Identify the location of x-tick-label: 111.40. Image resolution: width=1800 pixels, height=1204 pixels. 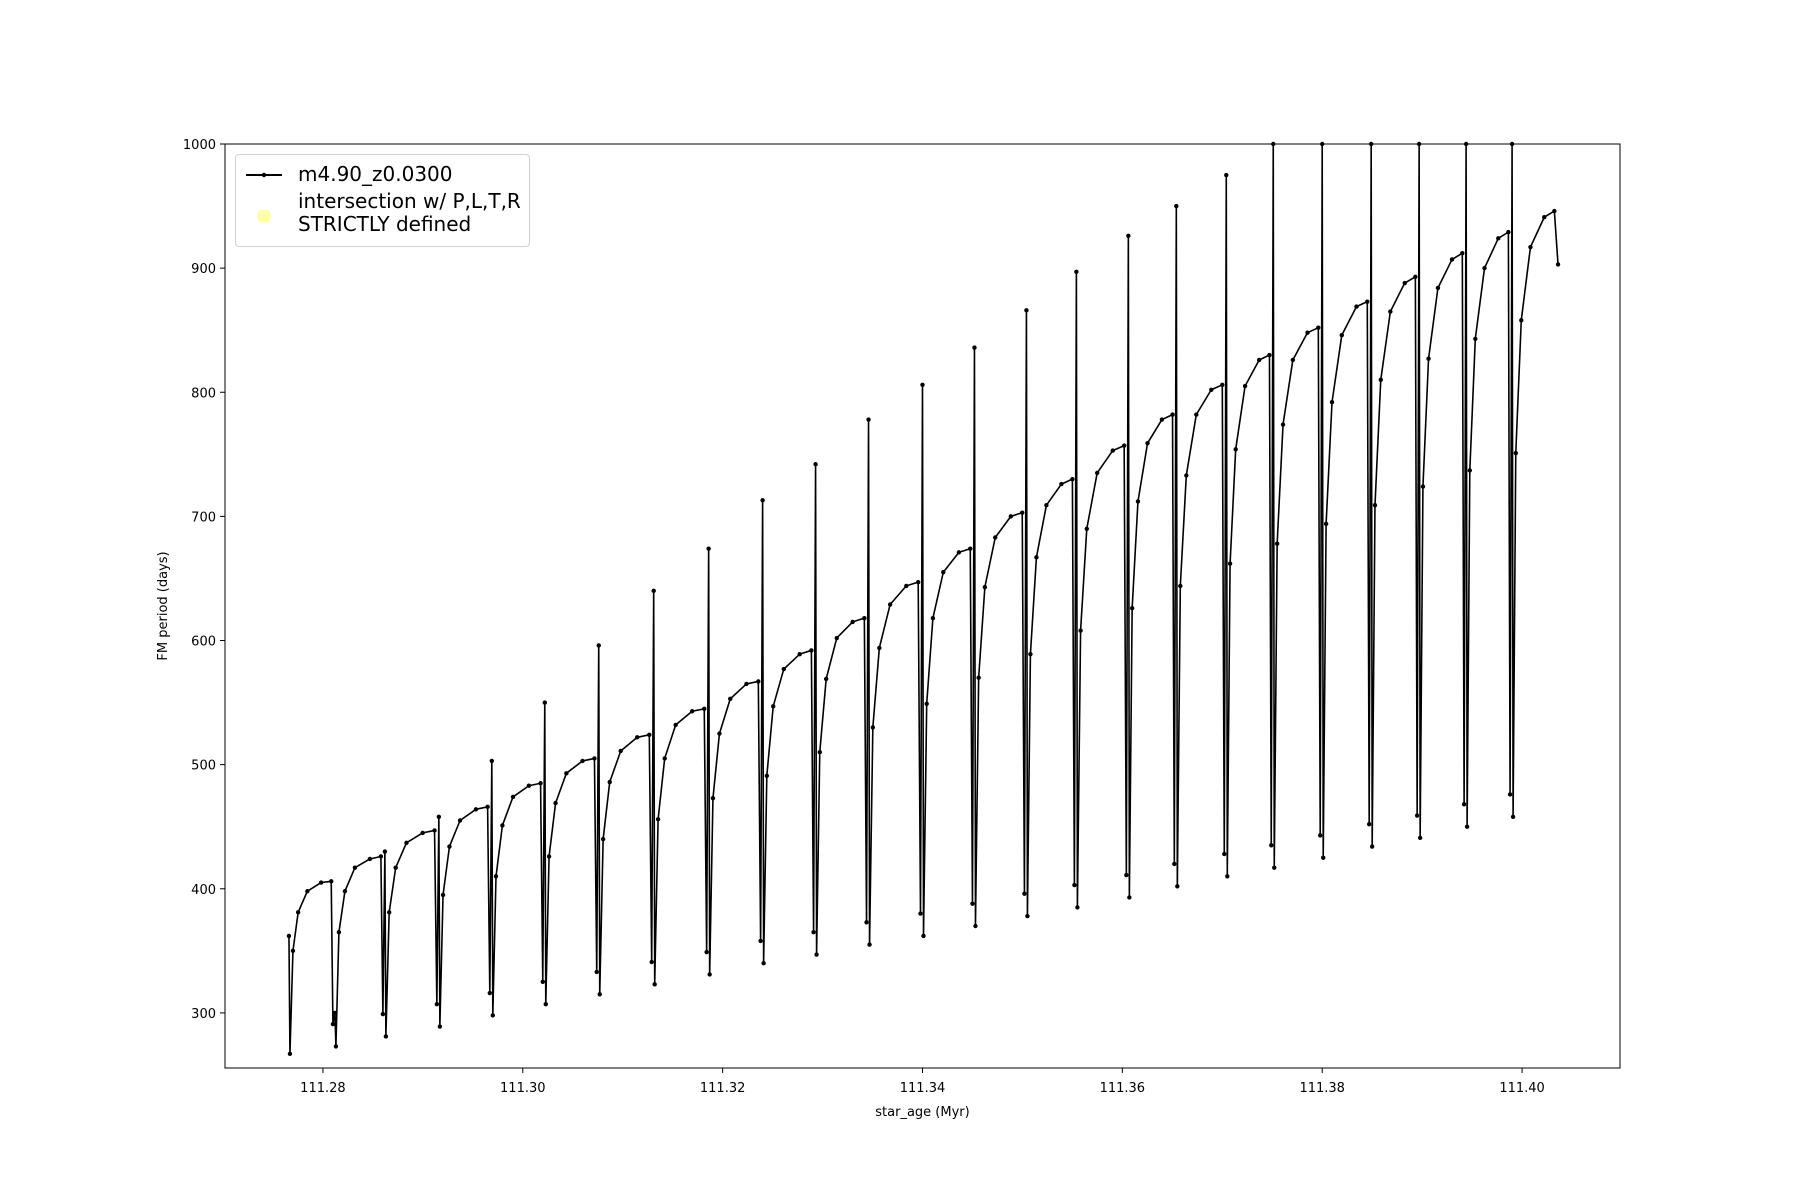
(1522, 1088).